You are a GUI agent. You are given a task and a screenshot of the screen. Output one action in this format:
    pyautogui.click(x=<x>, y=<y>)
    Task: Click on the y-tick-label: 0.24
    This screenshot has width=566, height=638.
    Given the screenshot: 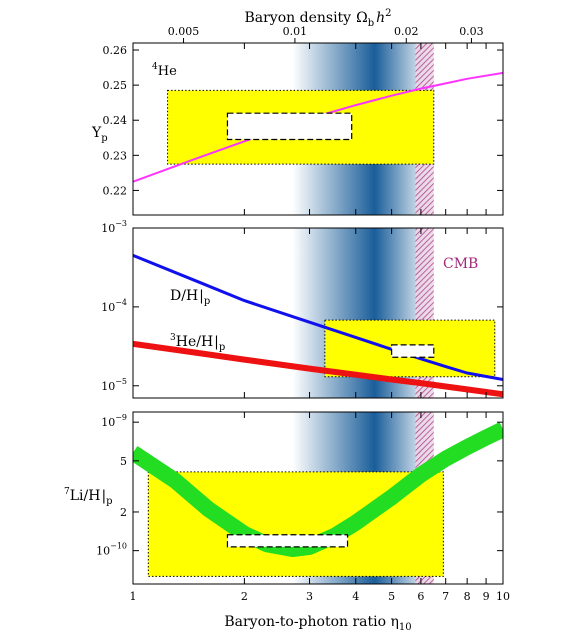 What is the action you would take?
    pyautogui.click(x=115, y=120)
    